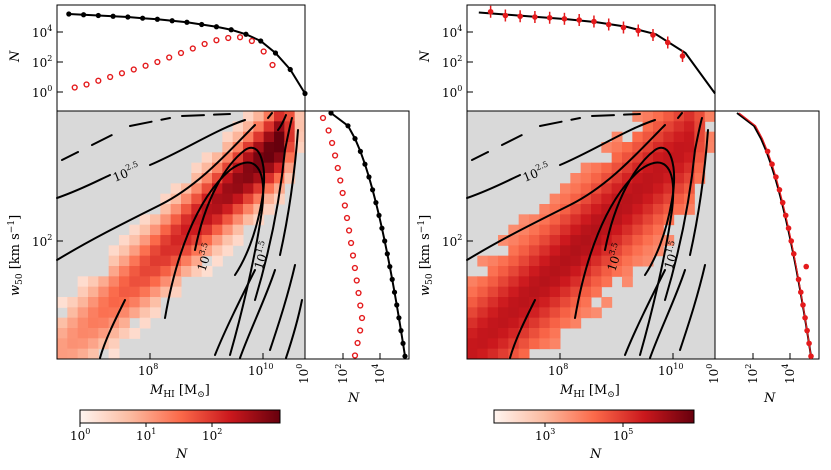 This screenshot has height=470, width=831. Describe the element at coordinates (615, 257) in the screenshot. I see `right-contour-label-35: 103.5` at that location.